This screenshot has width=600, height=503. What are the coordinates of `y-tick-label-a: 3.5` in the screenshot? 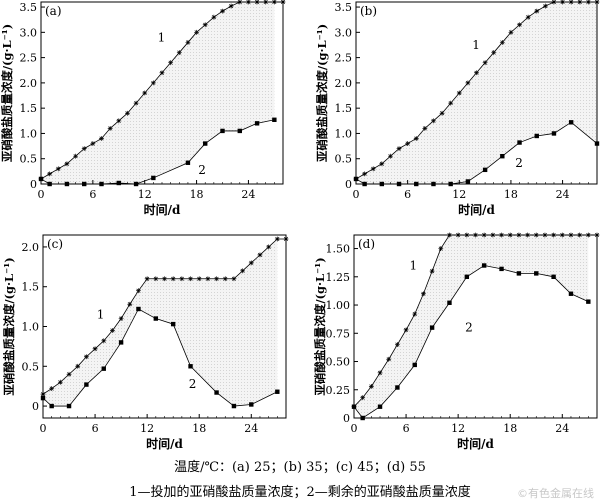 It's located at (29, 7).